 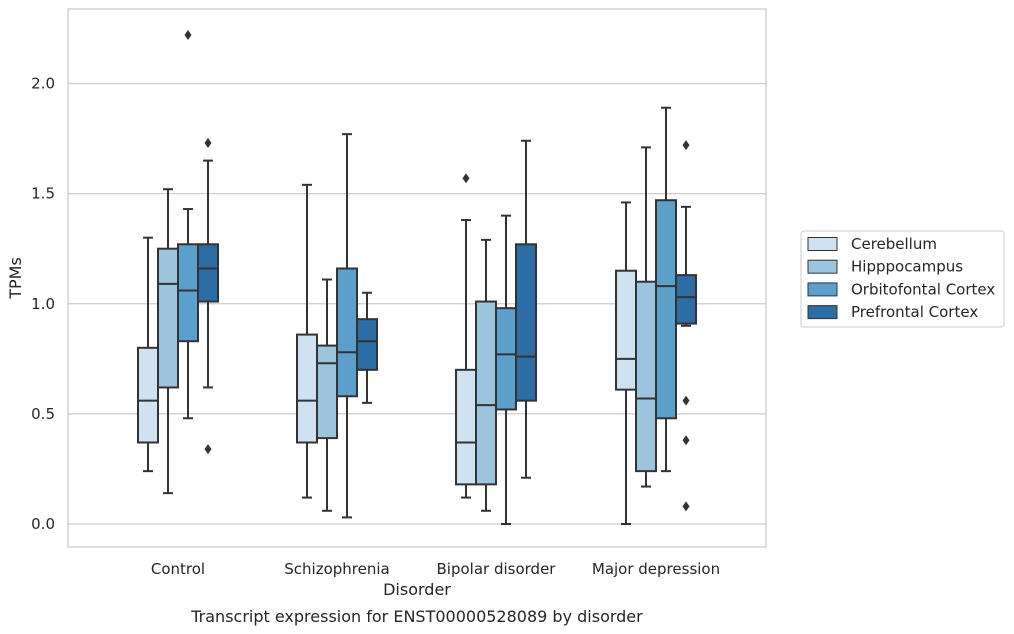 I want to click on x-tick-label: Major depression, so click(x=656, y=569).